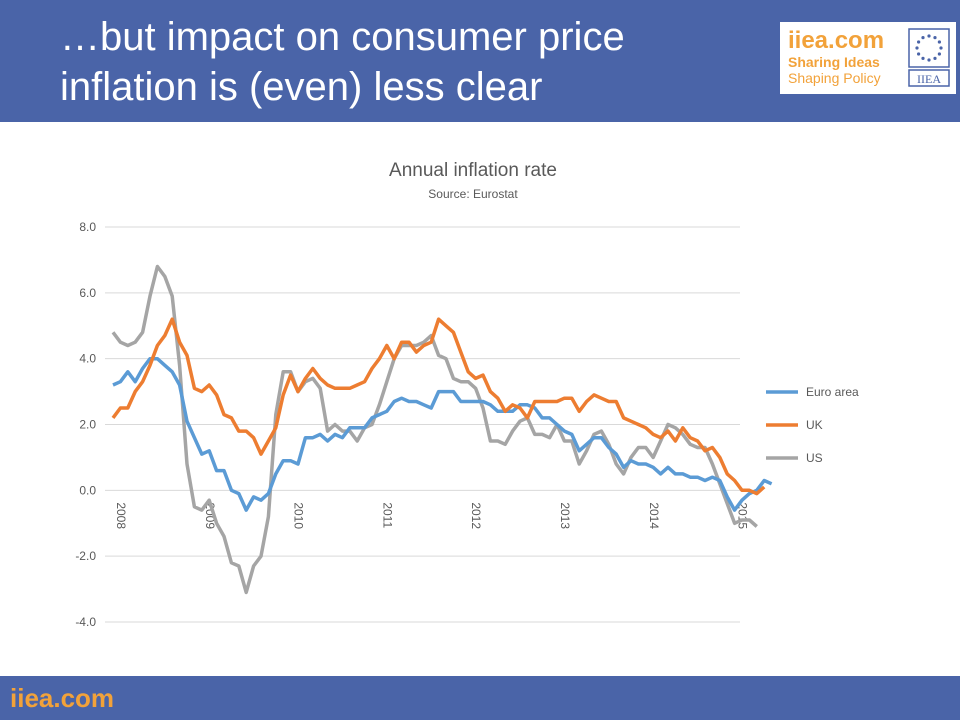 The height and width of the screenshot is (720, 960). What do you see at coordinates (834, 78) in the screenshot?
I see `logo-tagline-2: Shaping Policy` at bounding box center [834, 78].